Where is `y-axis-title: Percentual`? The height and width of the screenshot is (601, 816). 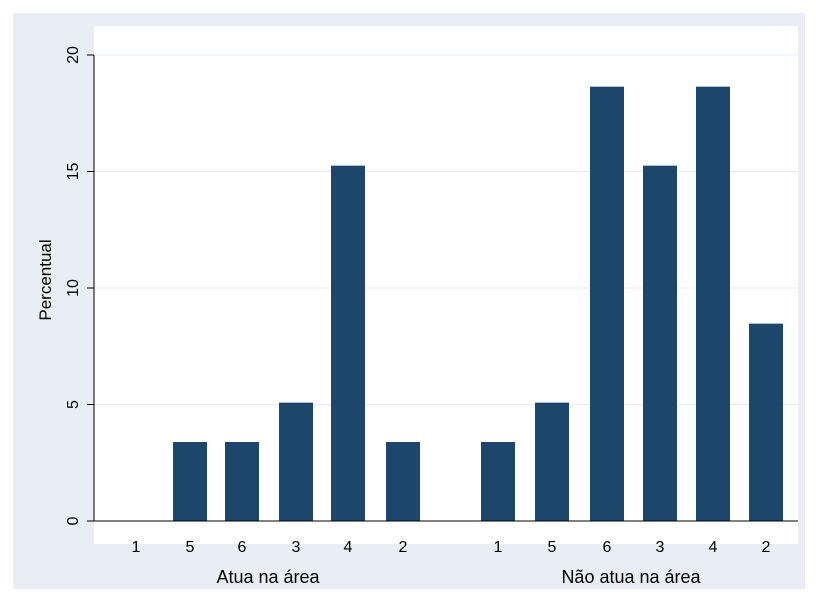
y-axis-title: Percentual is located at coordinates (45, 279).